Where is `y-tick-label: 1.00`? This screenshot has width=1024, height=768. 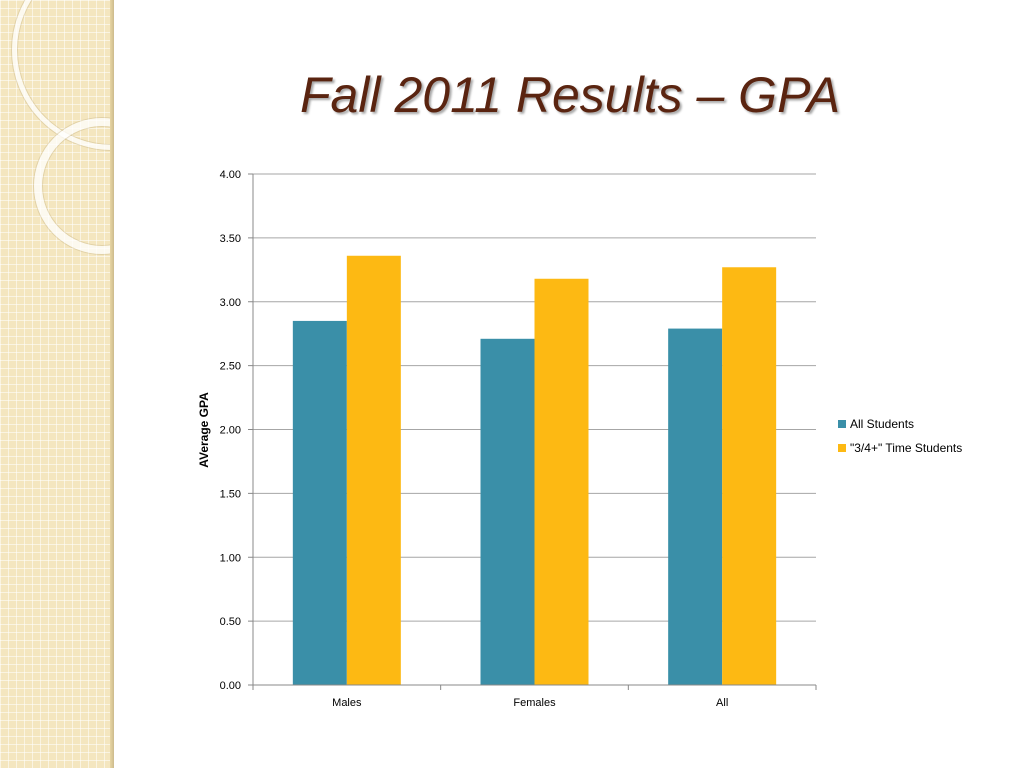 y-tick-label: 1.00 is located at coordinates (230, 558).